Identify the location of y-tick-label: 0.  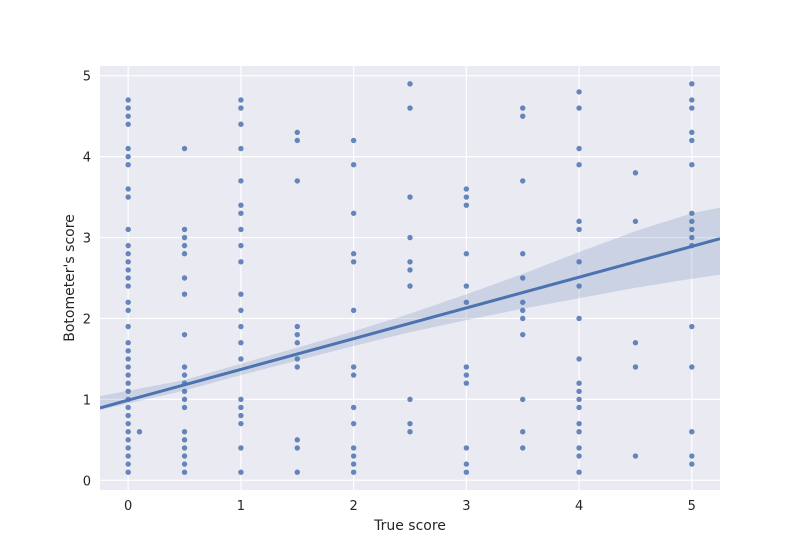
(87, 481).